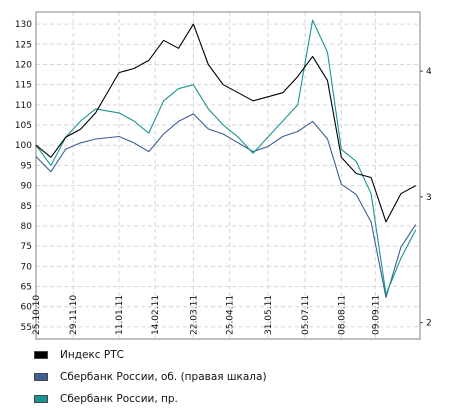  Describe the element at coordinates (23, 45) in the screenshot. I see `left-tick-label: 125` at that location.